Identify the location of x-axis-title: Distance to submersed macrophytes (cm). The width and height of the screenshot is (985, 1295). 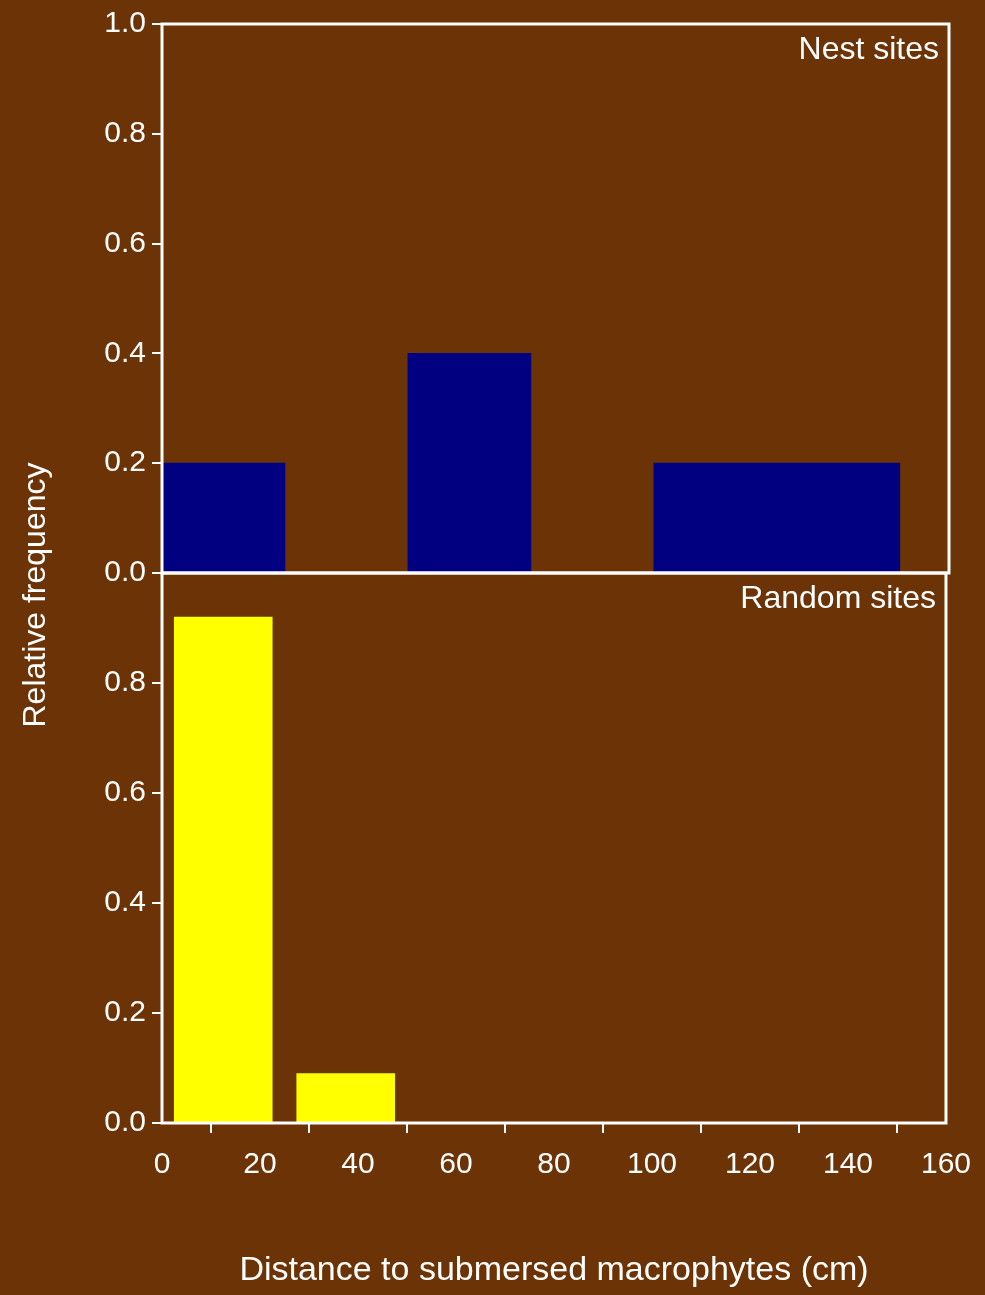
(554, 1267).